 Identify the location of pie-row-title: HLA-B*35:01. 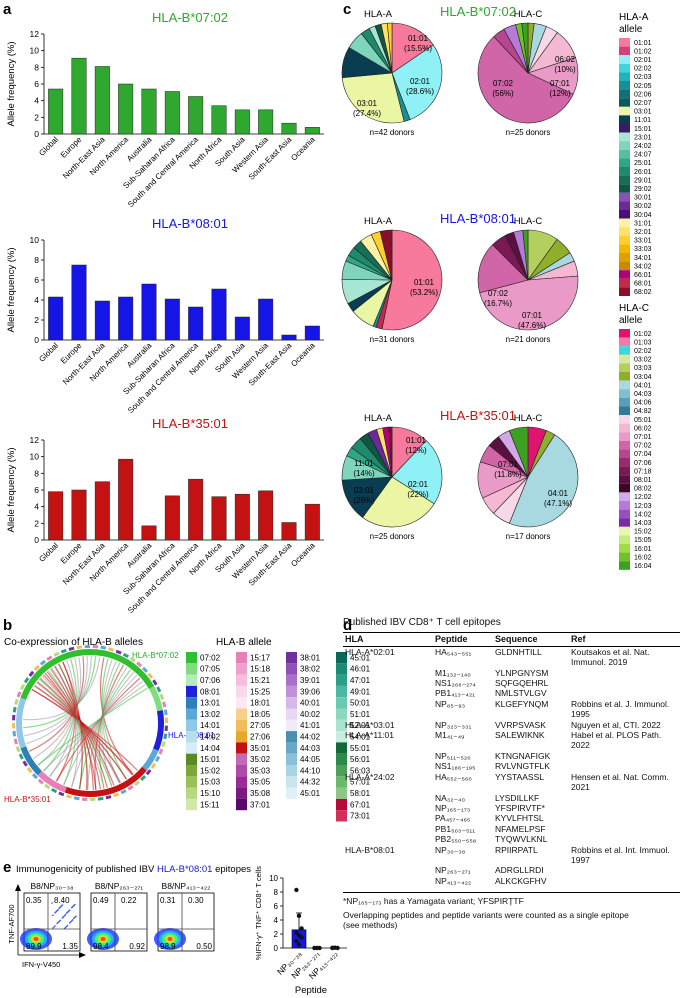
(478, 415).